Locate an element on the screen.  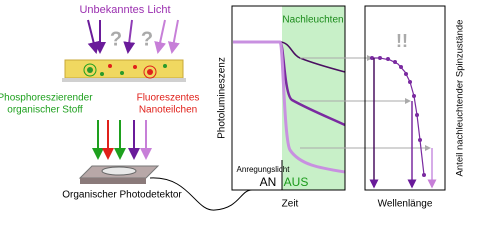
afterglow-label: Nachleuchten is located at coordinates (312, 20).